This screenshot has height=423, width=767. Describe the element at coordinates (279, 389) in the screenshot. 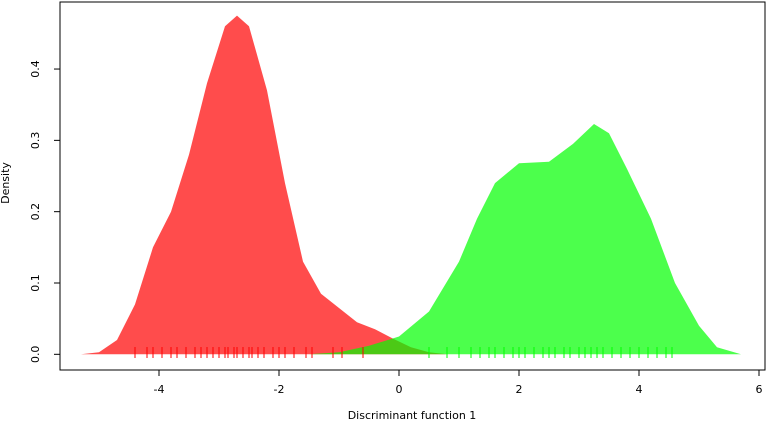

I see `x-tick-label: -2` at that location.